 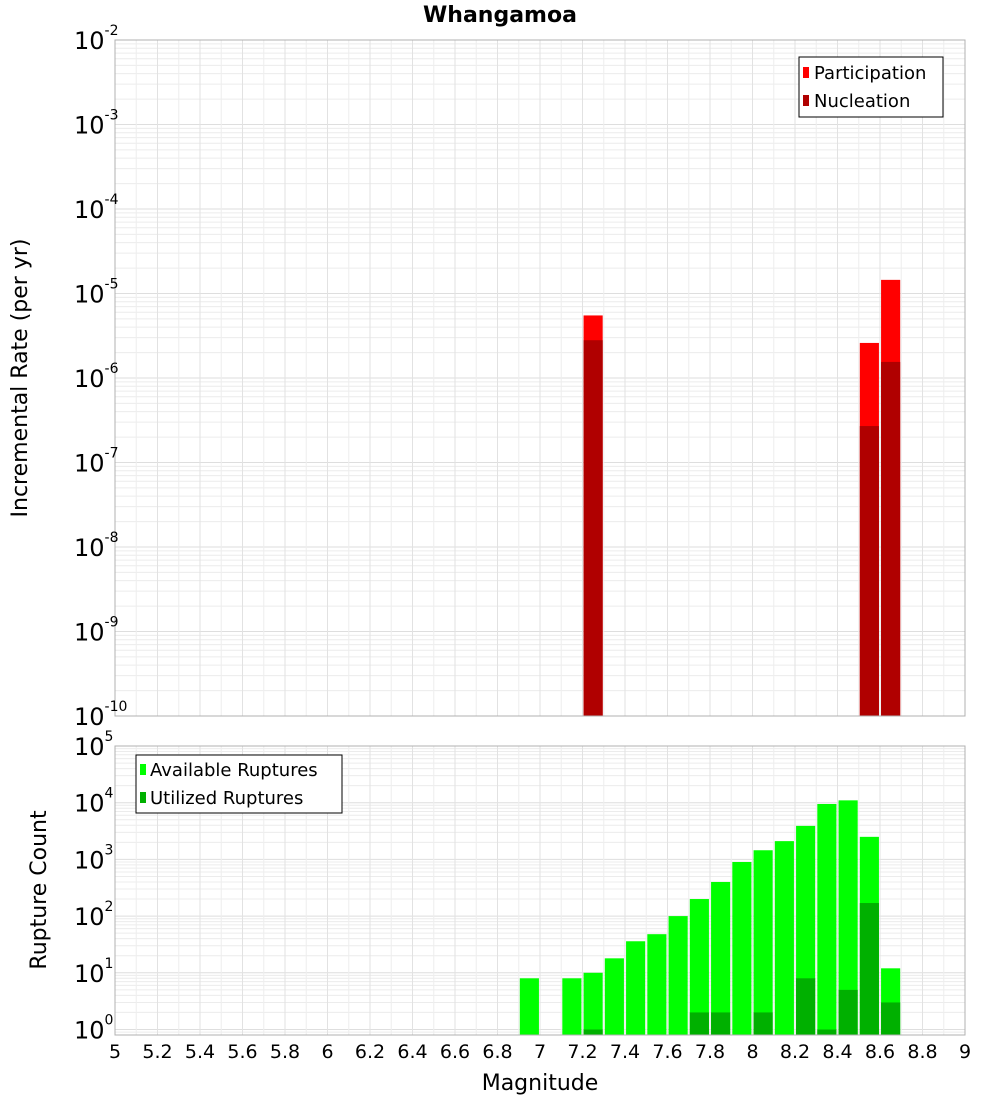 I want to click on y-tick-label: 10⁻¹⁰, so click(x=100, y=715).